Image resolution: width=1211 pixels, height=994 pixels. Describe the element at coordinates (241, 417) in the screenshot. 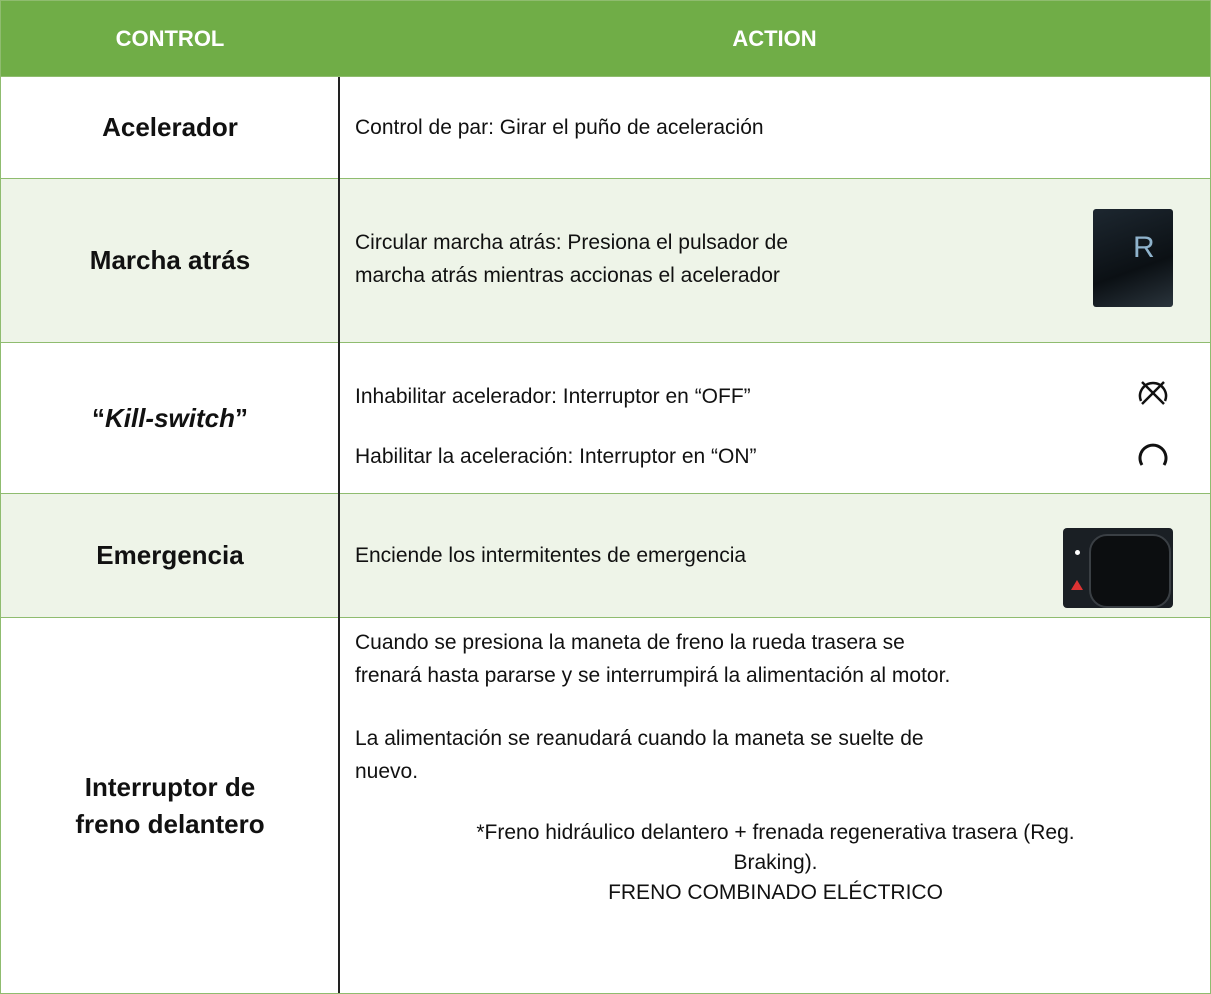

I see `quote: ”` at that location.